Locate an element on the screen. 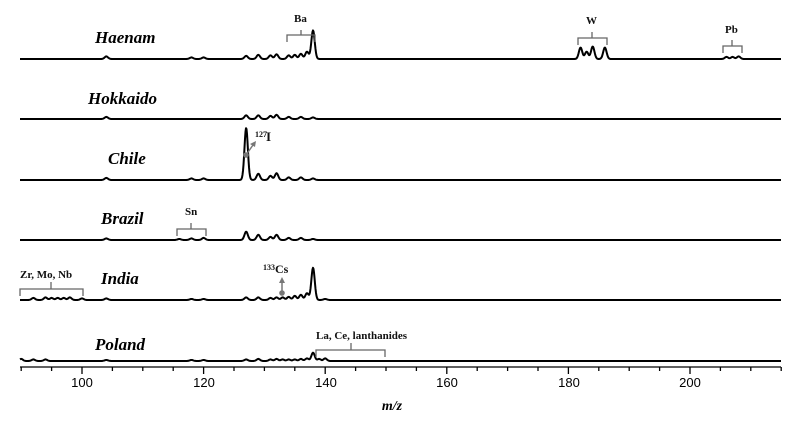  tick-label-120: 120 is located at coordinates (204, 382).